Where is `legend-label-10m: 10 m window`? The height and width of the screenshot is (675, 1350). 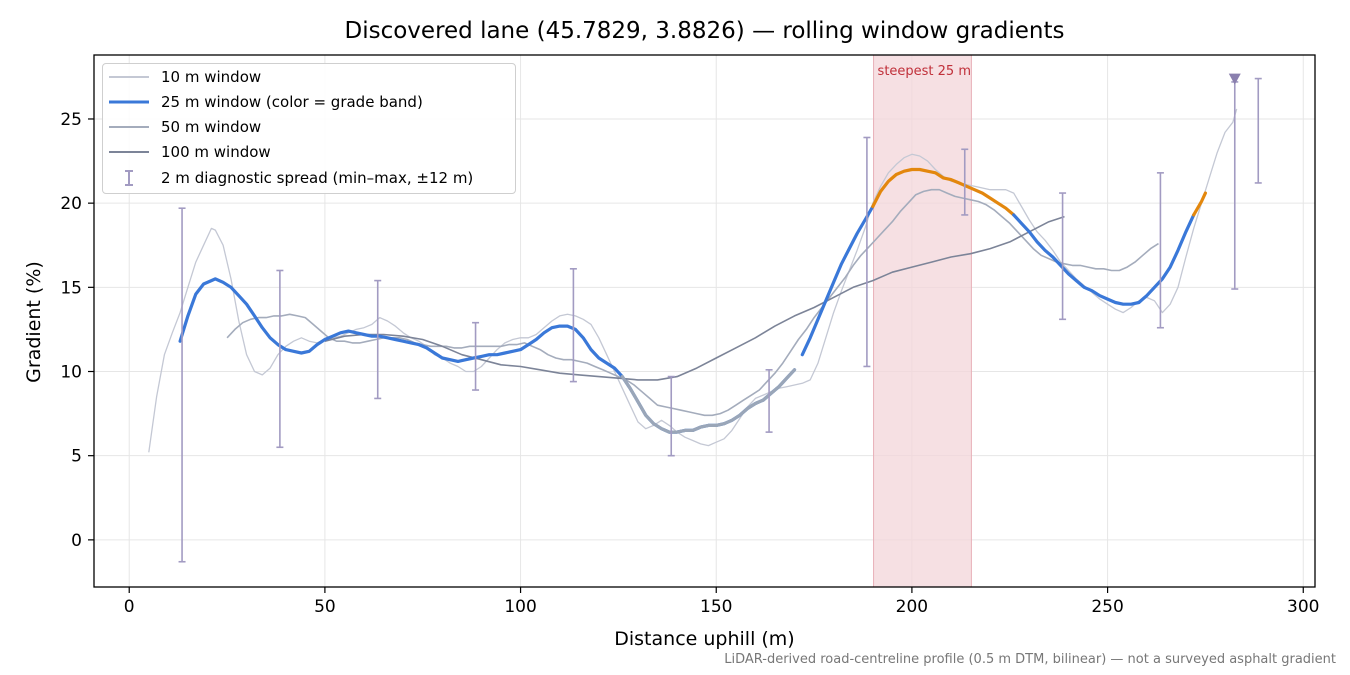 legend-label-10m: 10 m window is located at coordinates (211, 77).